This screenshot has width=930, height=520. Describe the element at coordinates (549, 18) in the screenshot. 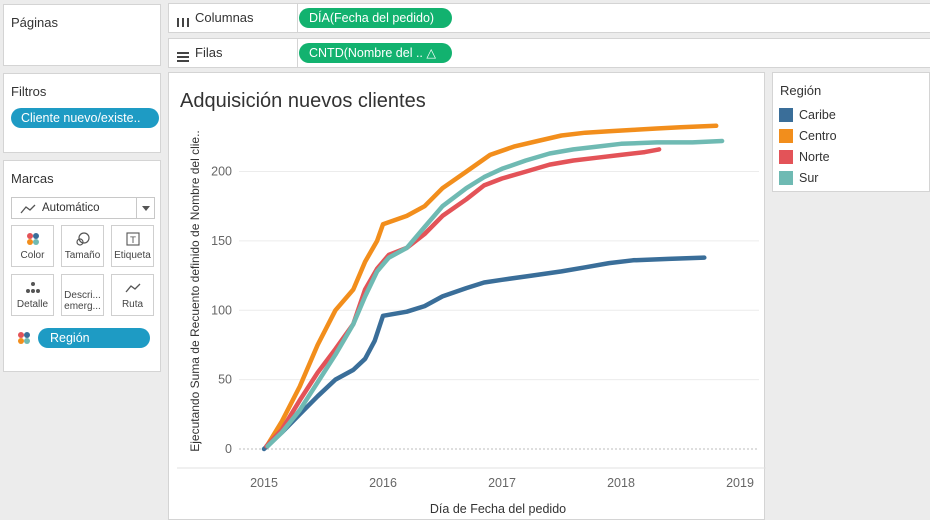

I see `columns-shelf: Columnas DÍA(Fecha del pedido)` at that location.